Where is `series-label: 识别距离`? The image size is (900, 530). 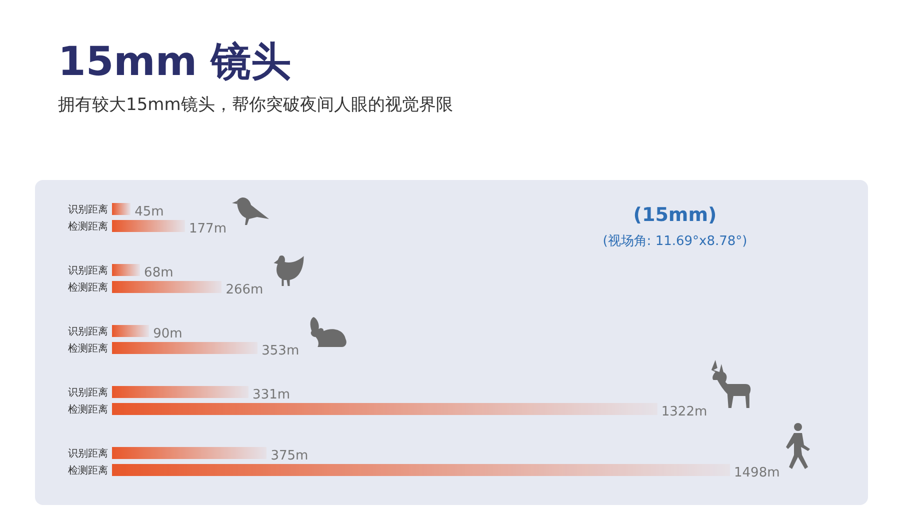 series-label: 识别距离 is located at coordinates (88, 210).